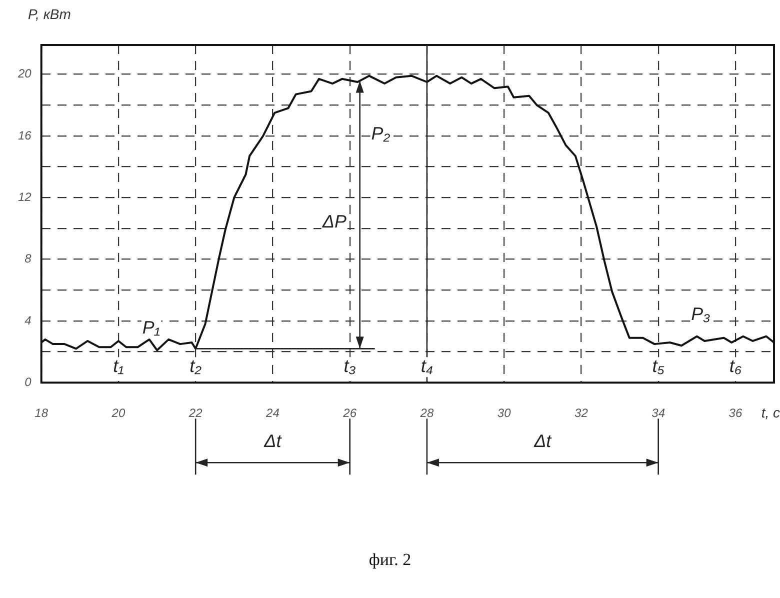 Image resolution: width=780 pixels, height=598 pixels. Describe the element at coordinates (735, 413) in the screenshot. I see `x-tick-label: 36` at that location.